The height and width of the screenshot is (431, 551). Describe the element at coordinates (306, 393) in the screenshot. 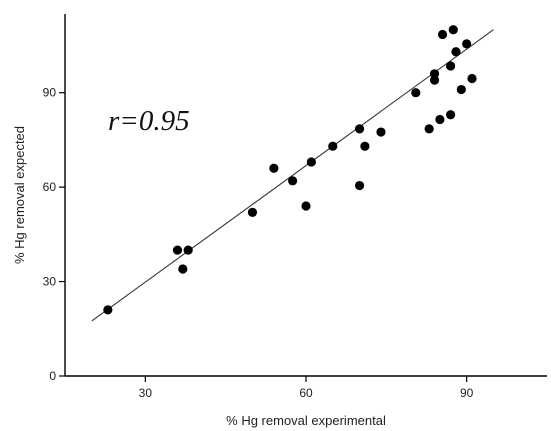

I see `x-tick-label-60: 60` at that location.